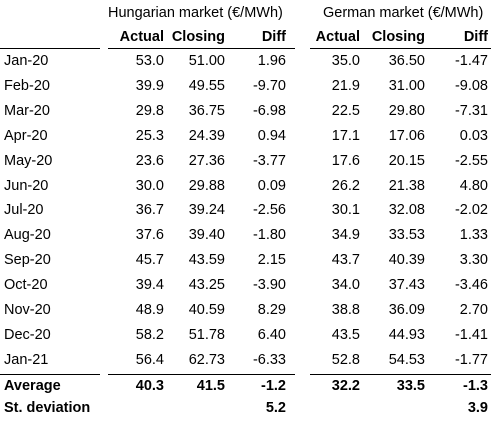 The height and width of the screenshot is (425, 491). Describe the element at coordinates (28, 160) in the screenshot. I see `row-label: May-20` at that location.